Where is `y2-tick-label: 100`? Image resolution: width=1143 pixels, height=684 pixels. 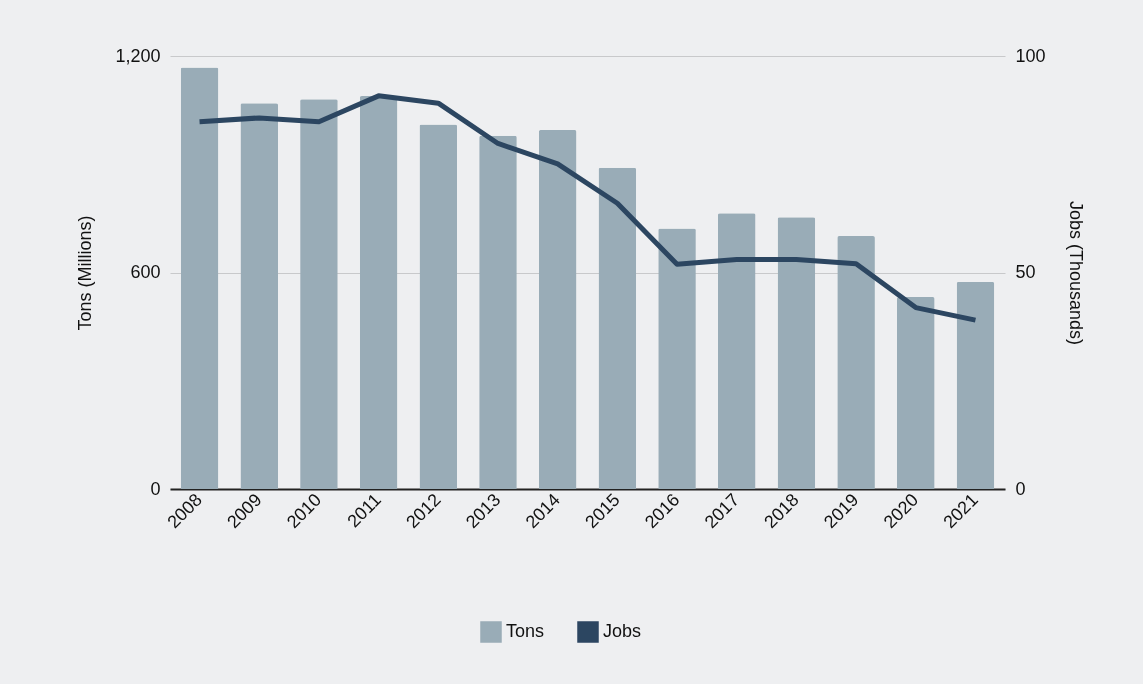
y2-tick-label: 100 is located at coordinates (1030, 55).